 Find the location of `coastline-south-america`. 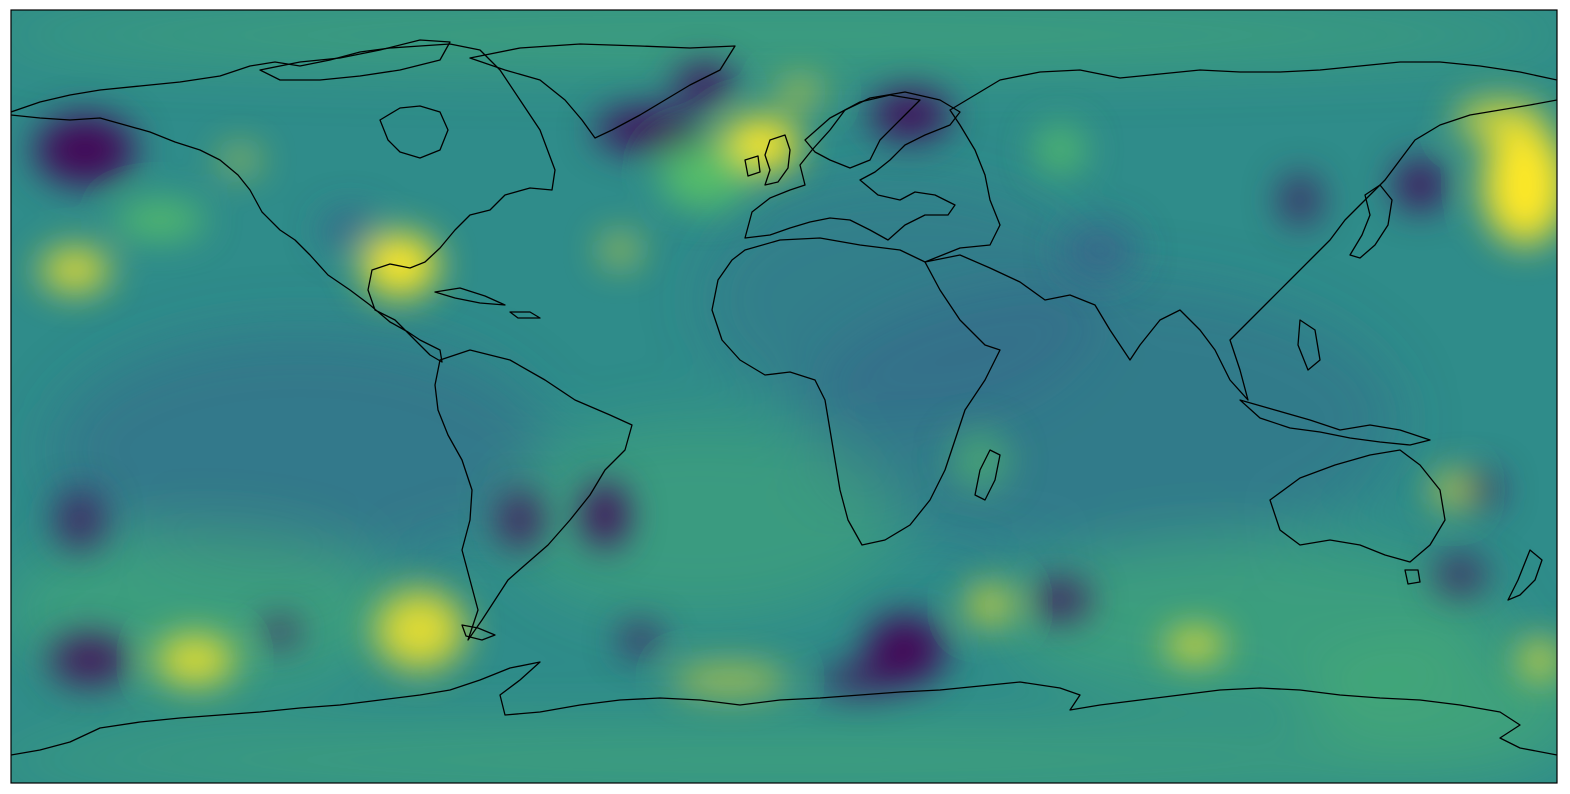

coastline-south-america is located at coordinates (533, 495).